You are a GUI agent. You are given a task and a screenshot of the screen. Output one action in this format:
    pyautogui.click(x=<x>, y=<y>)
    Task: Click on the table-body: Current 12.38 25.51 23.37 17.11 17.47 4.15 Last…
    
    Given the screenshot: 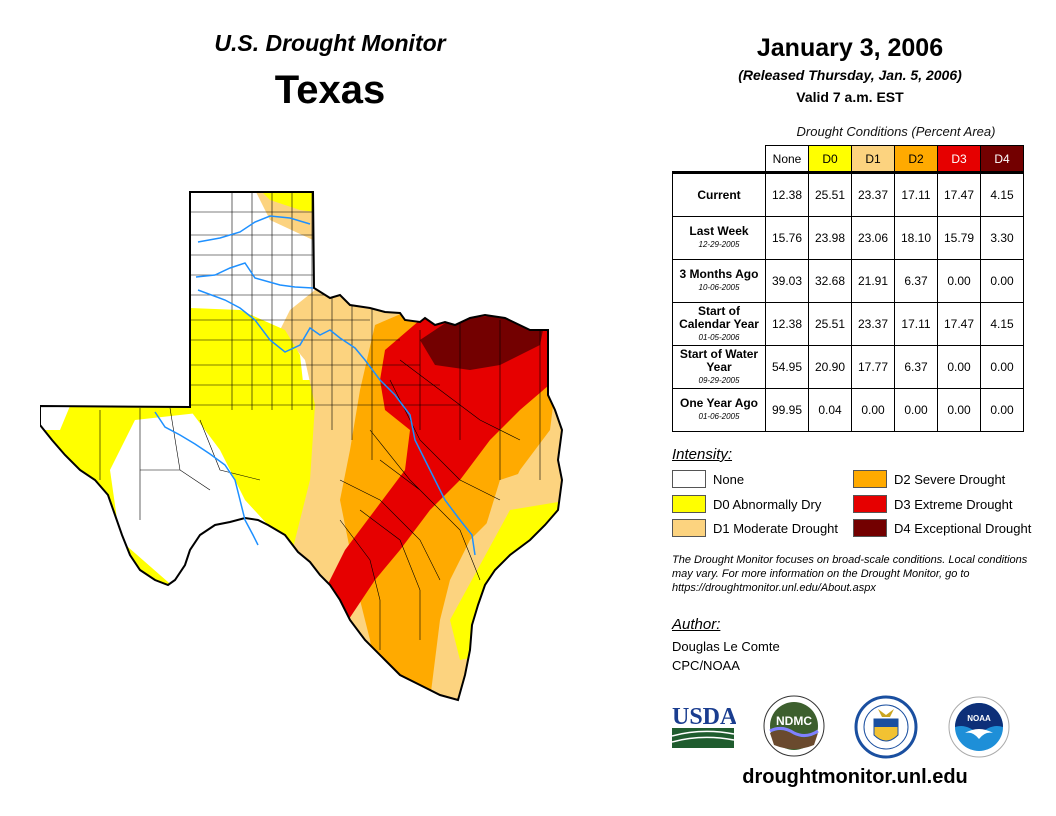 What is the action you would take?
    pyautogui.click(x=848, y=301)
    